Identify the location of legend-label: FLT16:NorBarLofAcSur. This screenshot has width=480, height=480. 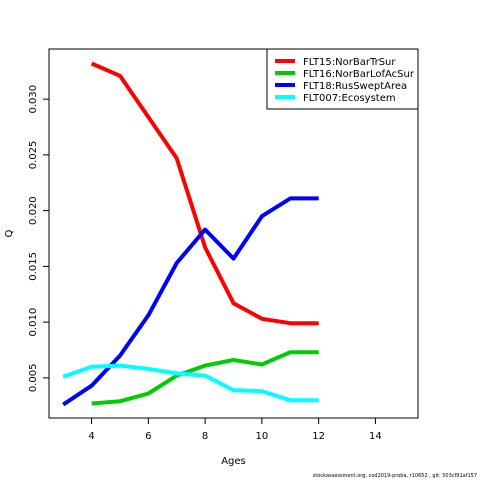
(359, 74).